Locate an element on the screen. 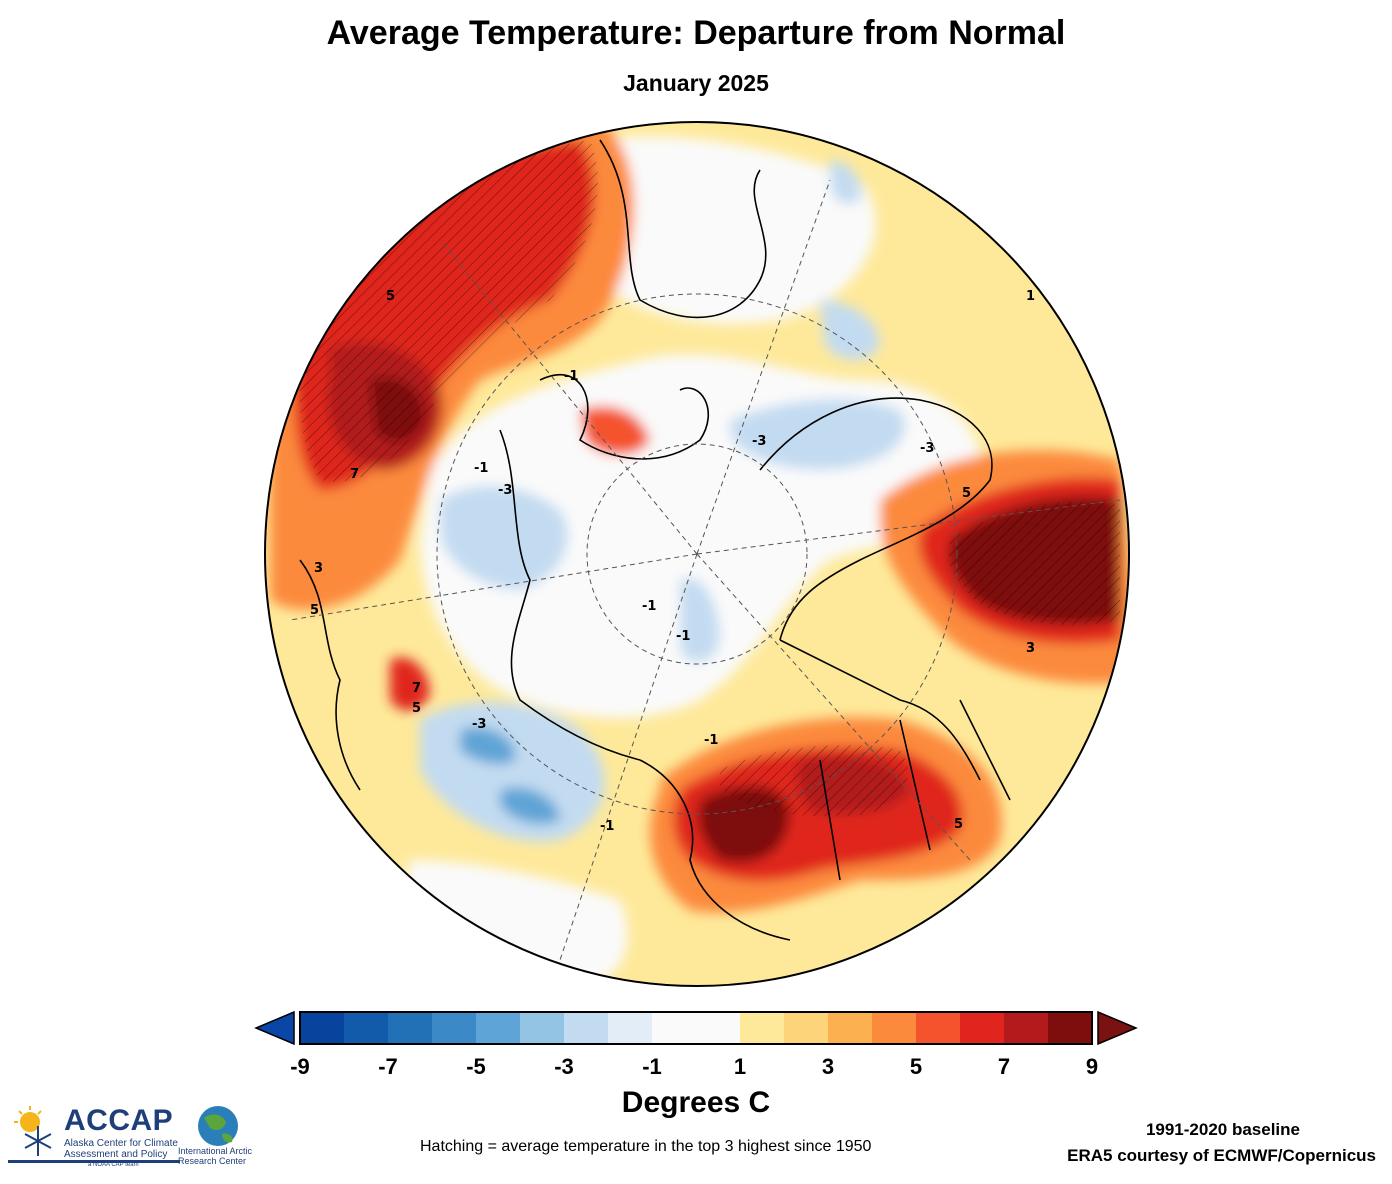 Image resolution: width=1392 pixels, height=1184 pixels. colorbar-tick-label: -3 is located at coordinates (564, 1066).